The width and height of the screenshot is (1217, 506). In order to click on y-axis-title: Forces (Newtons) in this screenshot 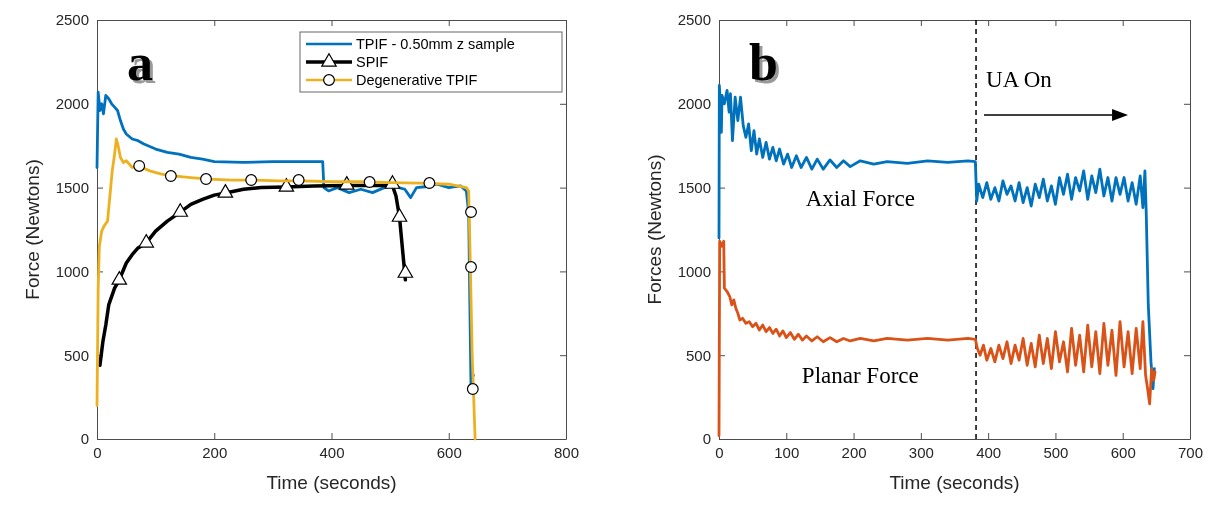, I will do `click(654, 229)`.